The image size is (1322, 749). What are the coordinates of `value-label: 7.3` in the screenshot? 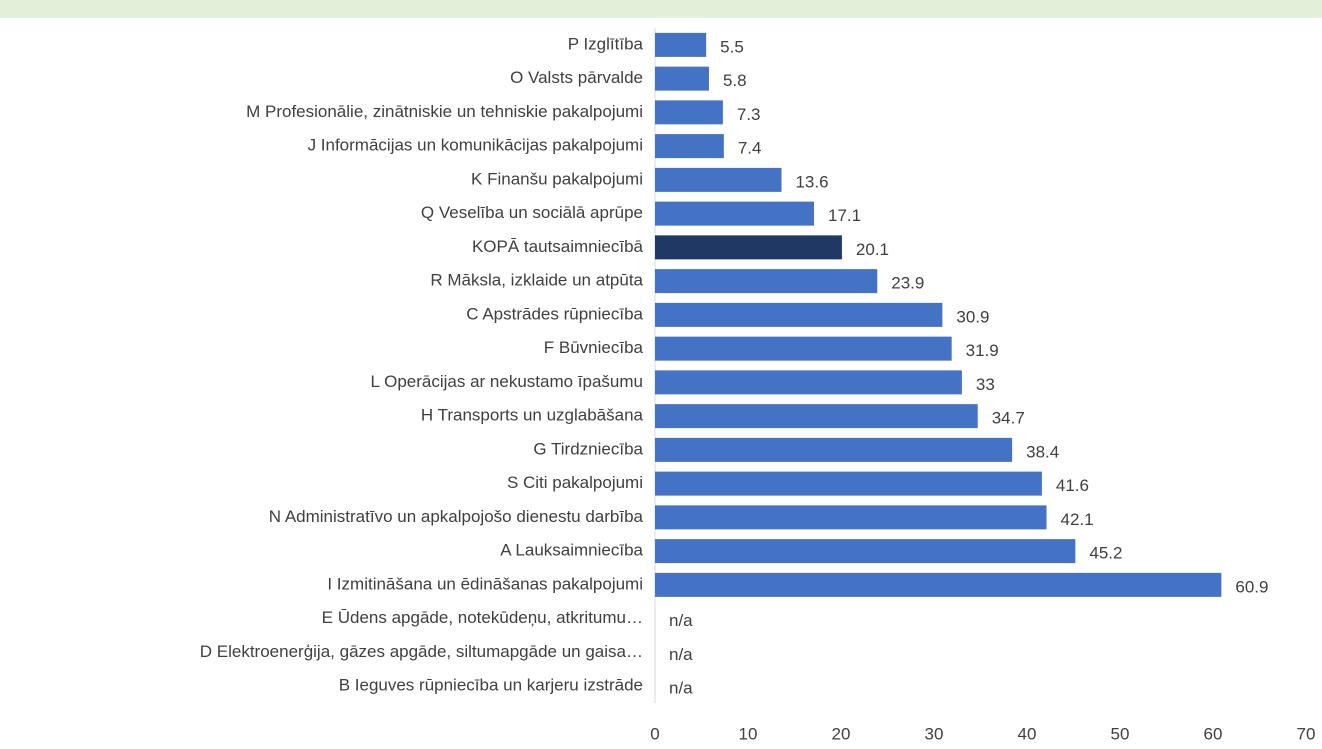 It's located at (749, 114).